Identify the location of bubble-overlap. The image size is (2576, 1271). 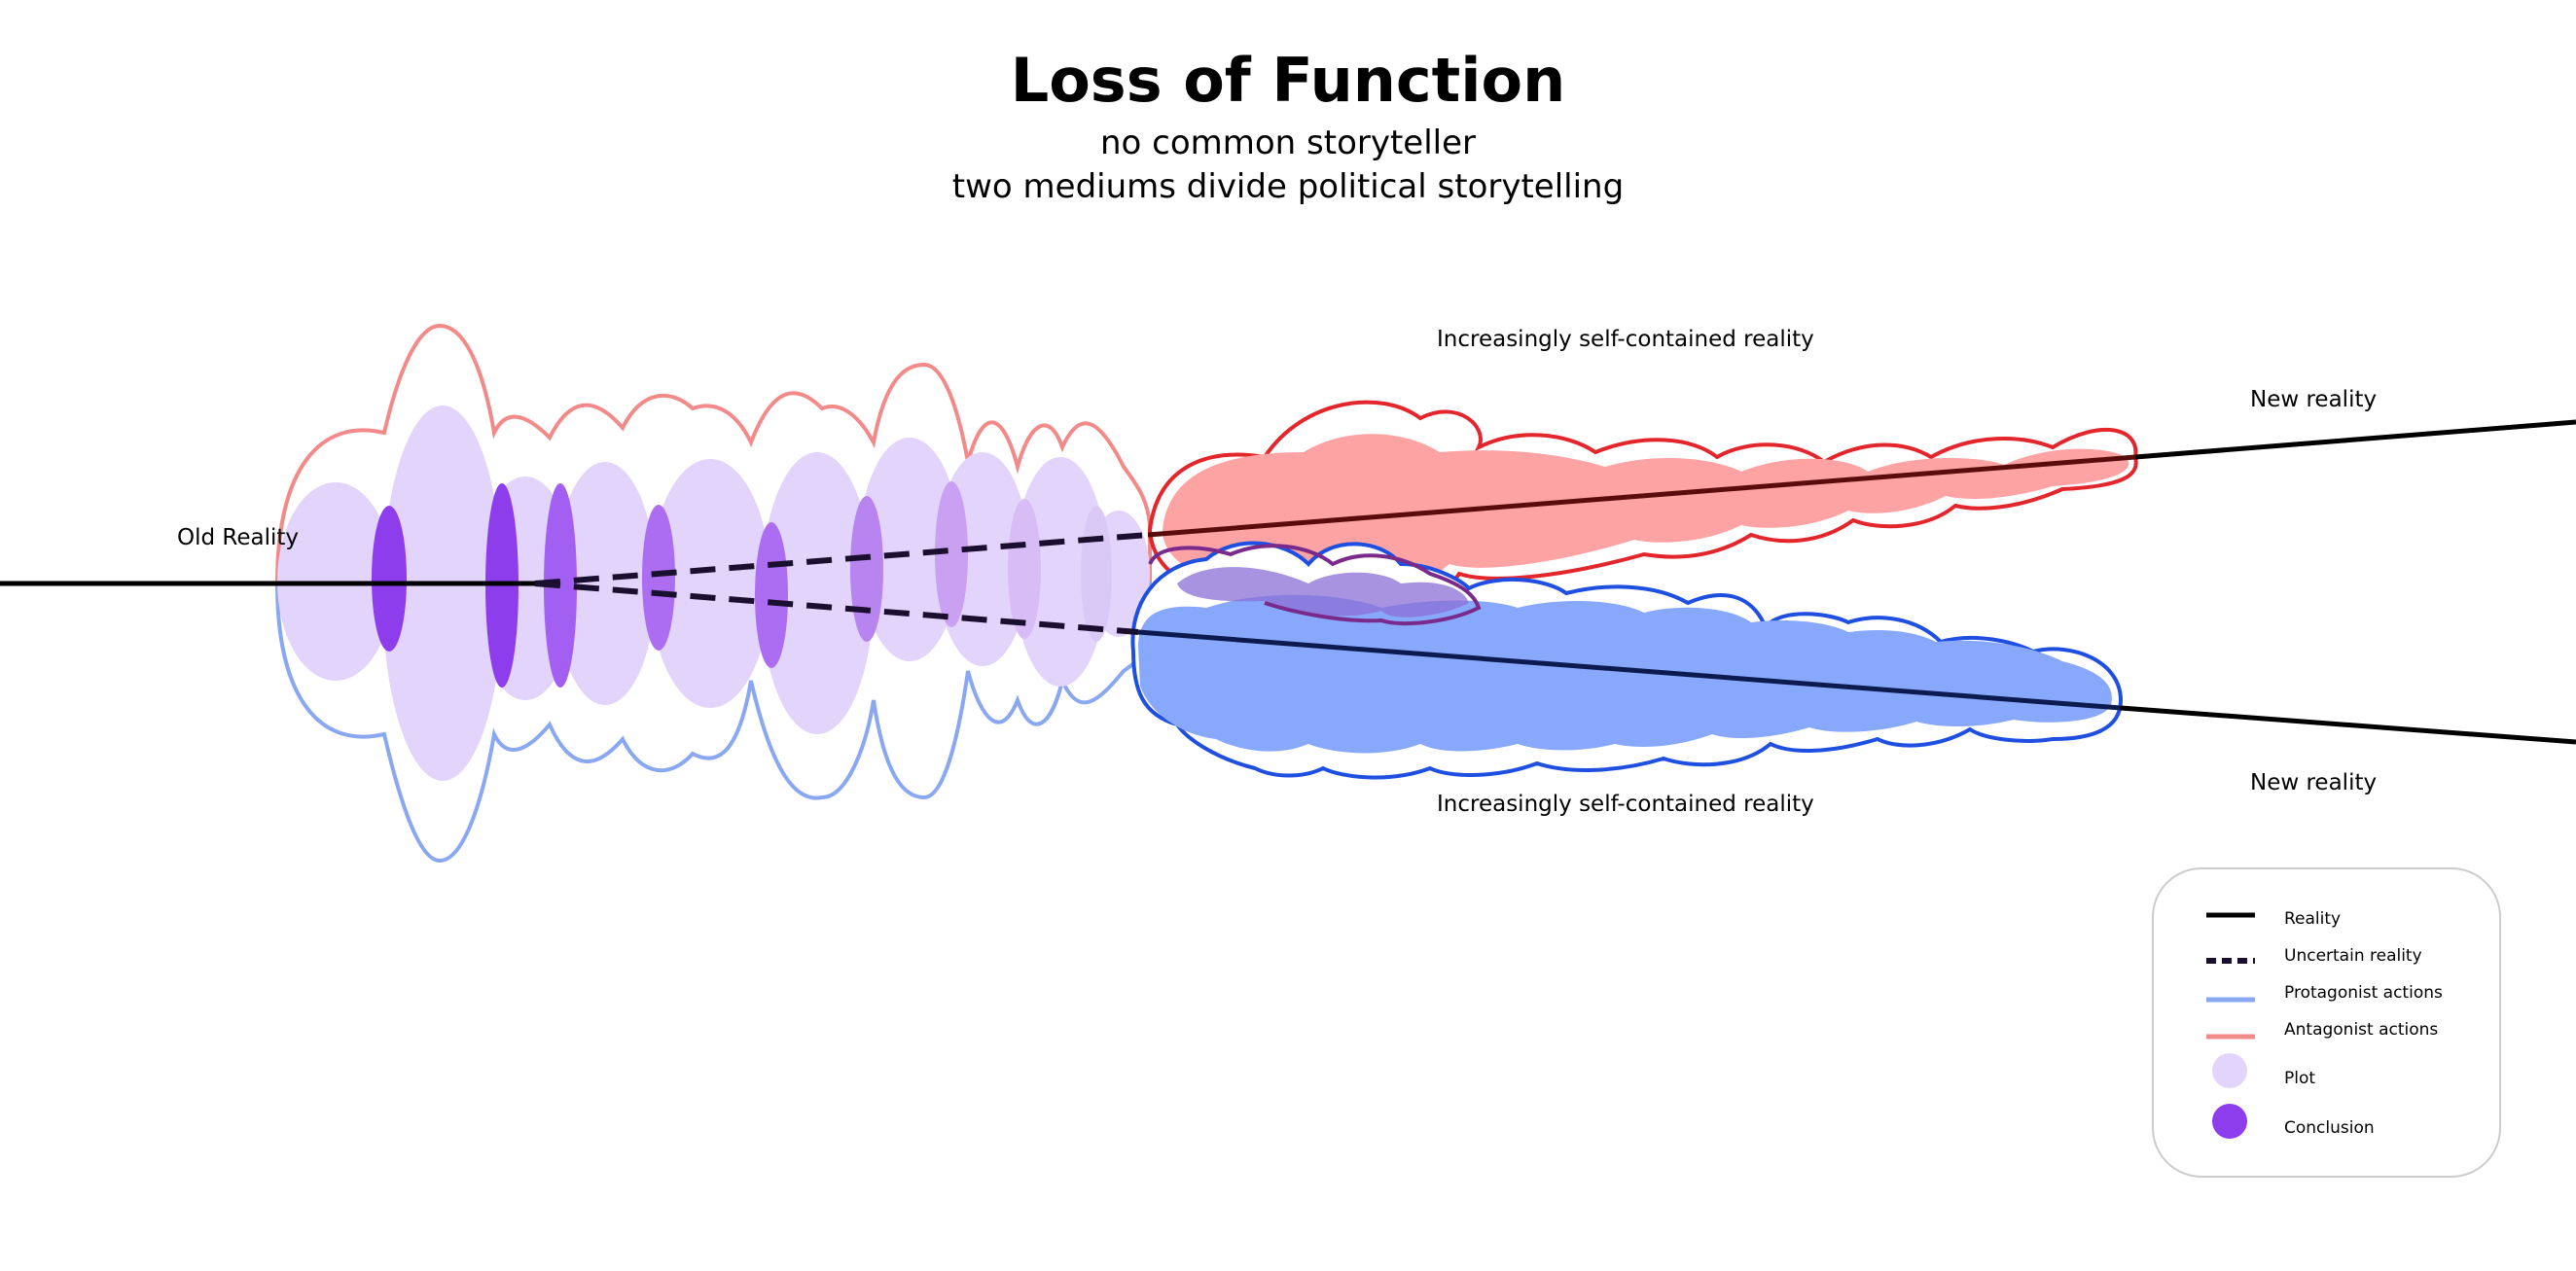
(1315, 585).